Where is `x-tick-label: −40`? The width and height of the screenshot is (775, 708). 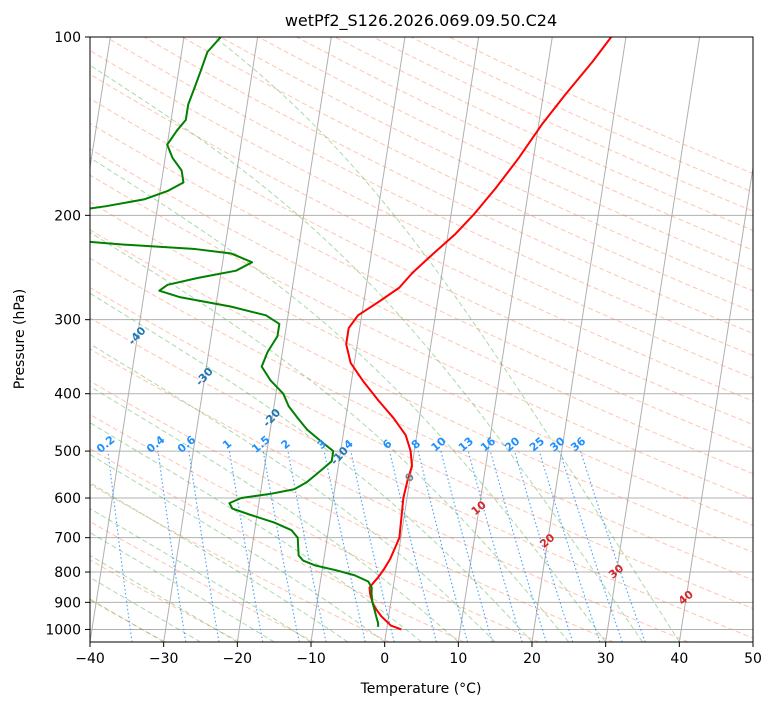 x-tick-label: −40 is located at coordinates (90, 659).